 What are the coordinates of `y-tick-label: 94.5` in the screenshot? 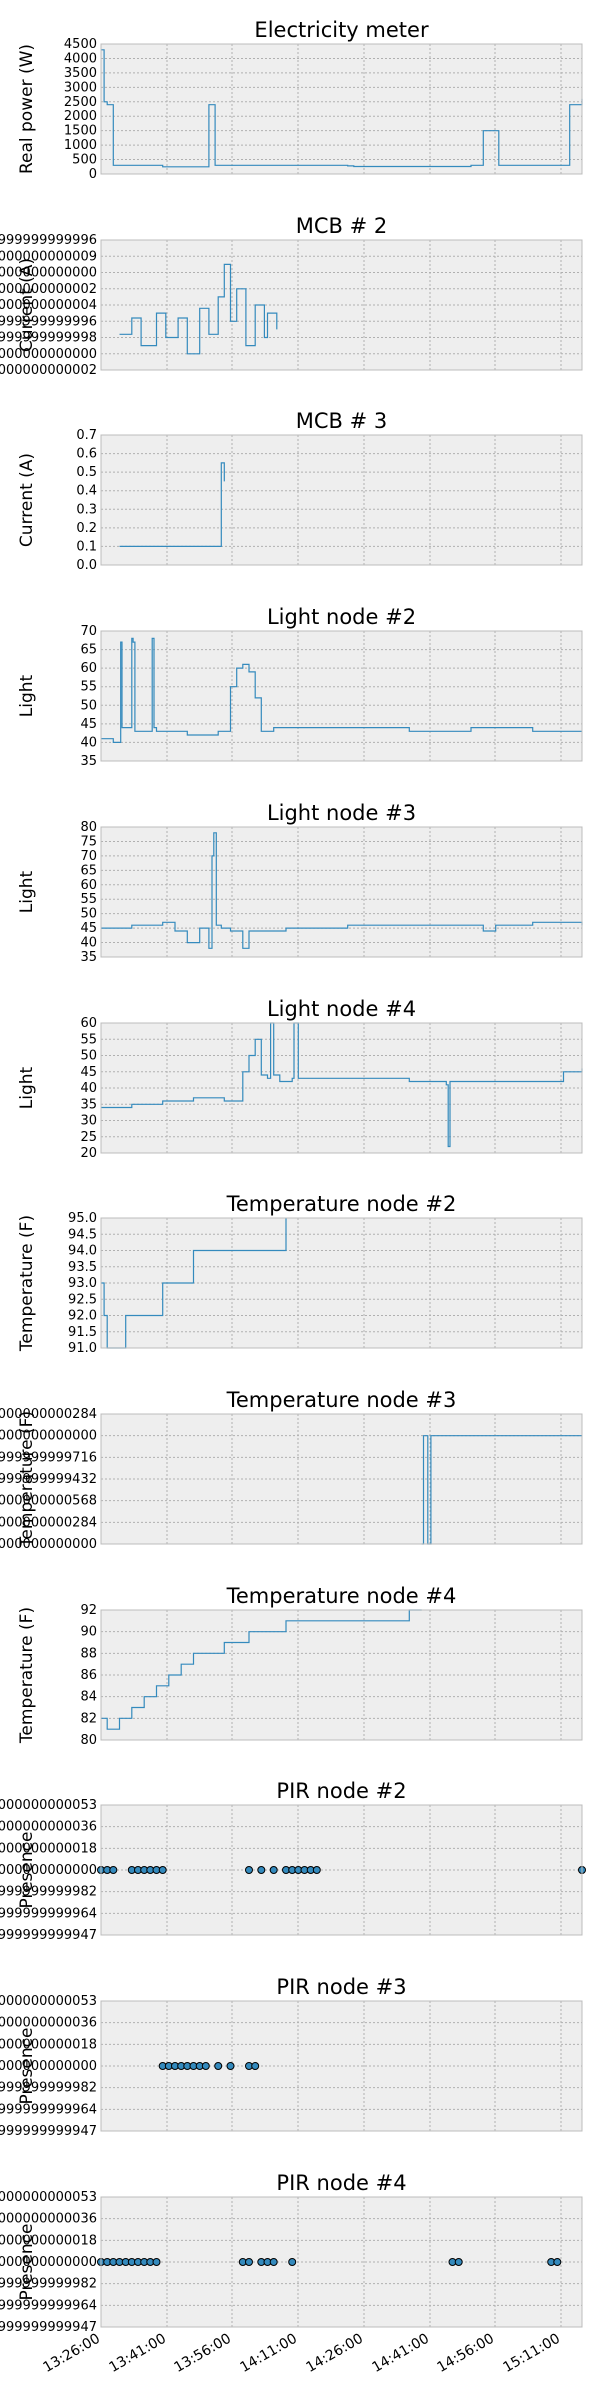 It's located at (82, 1234).